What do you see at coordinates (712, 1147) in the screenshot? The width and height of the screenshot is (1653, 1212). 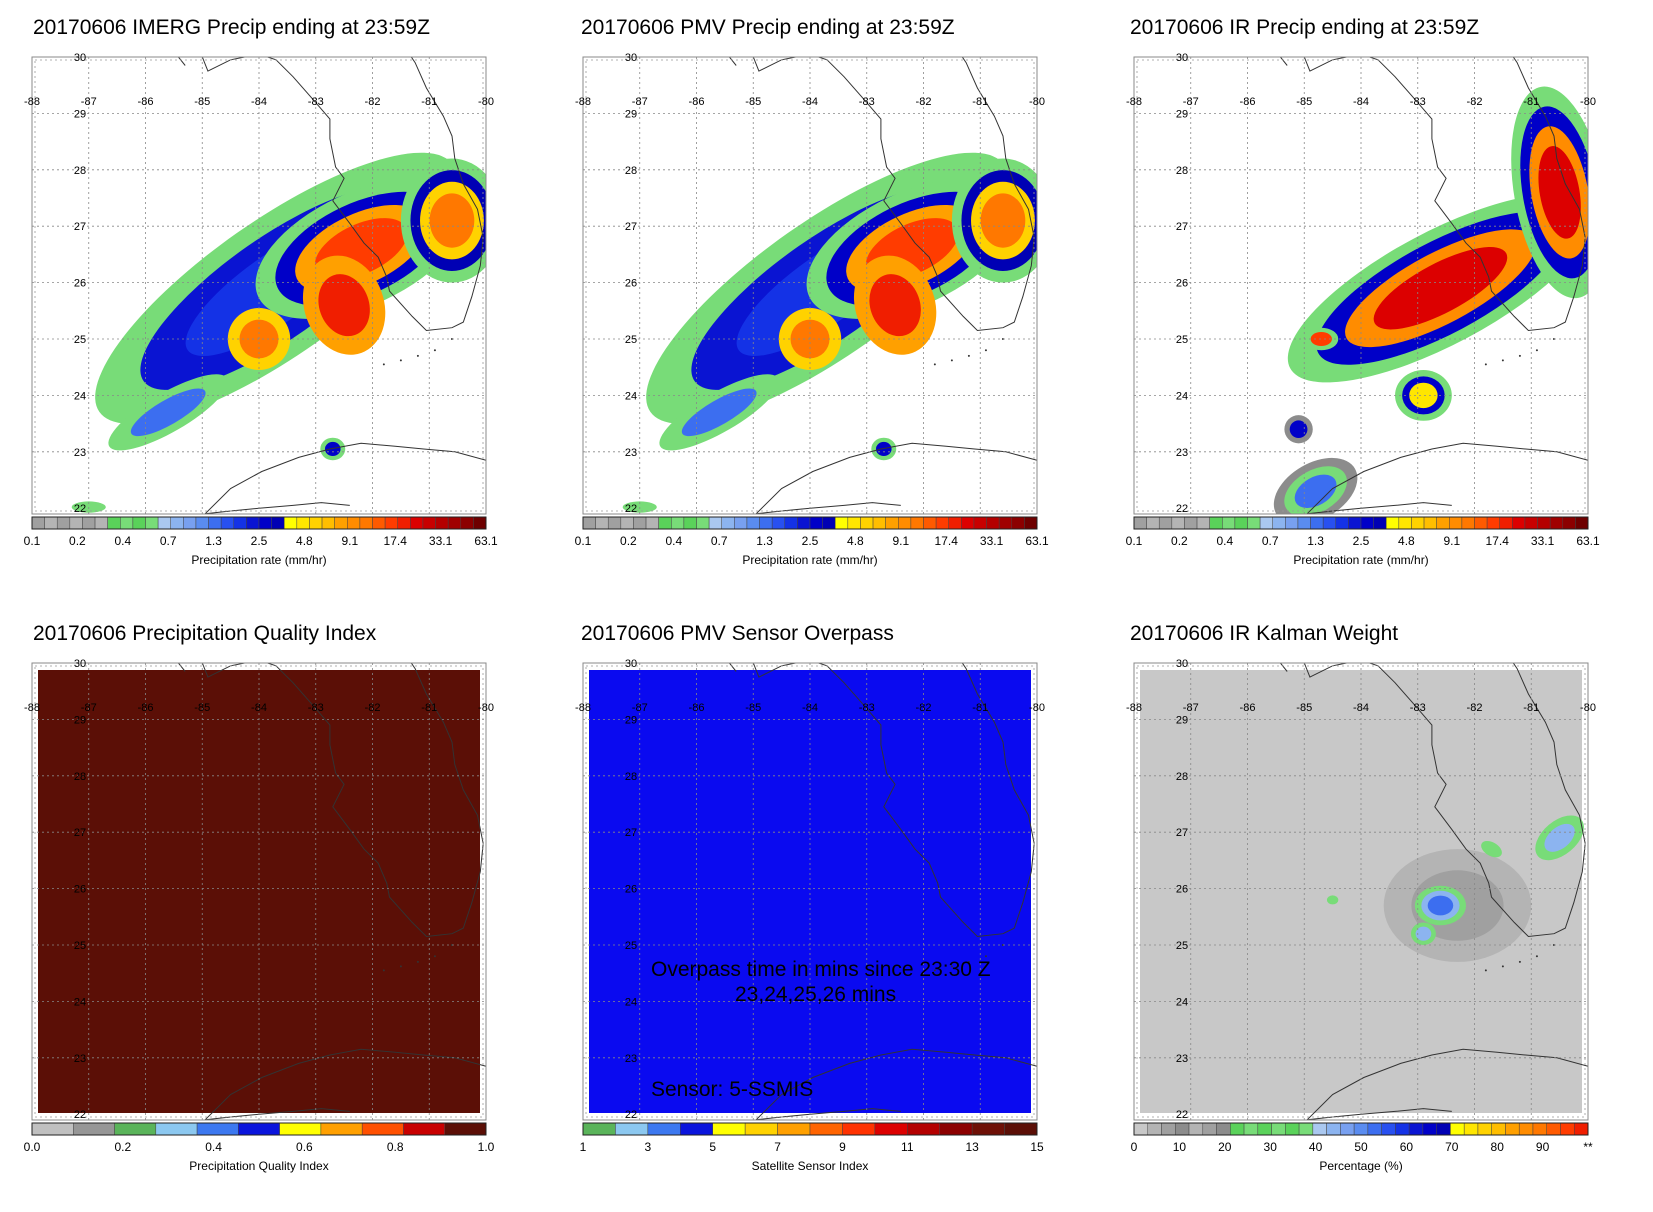 I see `colorbar-tick-label: 5` at bounding box center [712, 1147].